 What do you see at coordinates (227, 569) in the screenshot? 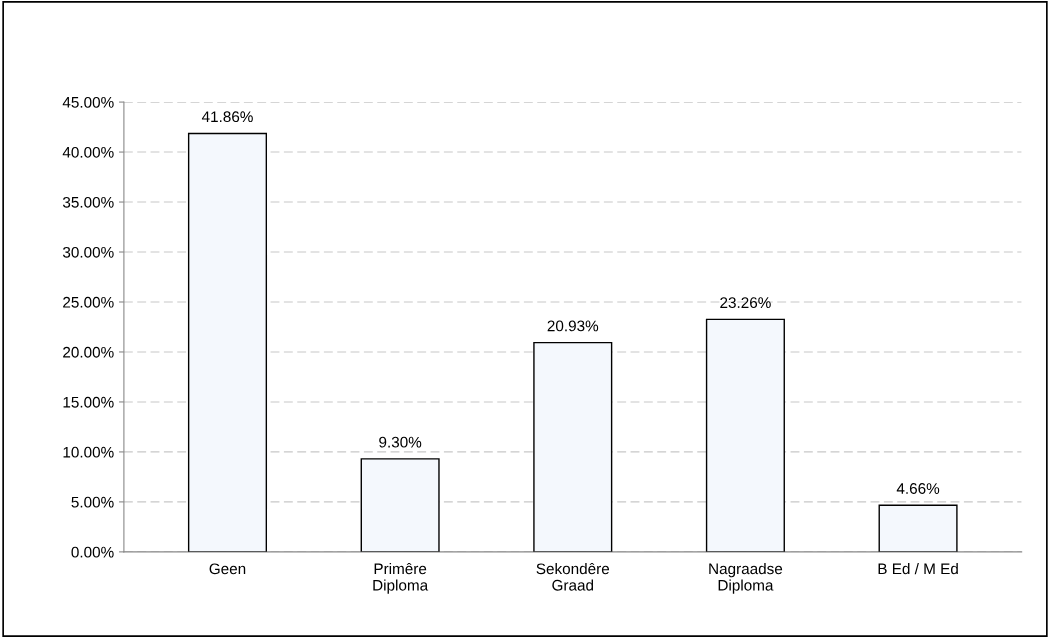
I see `x-tick-label: Geen` at bounding box center [227, 569].